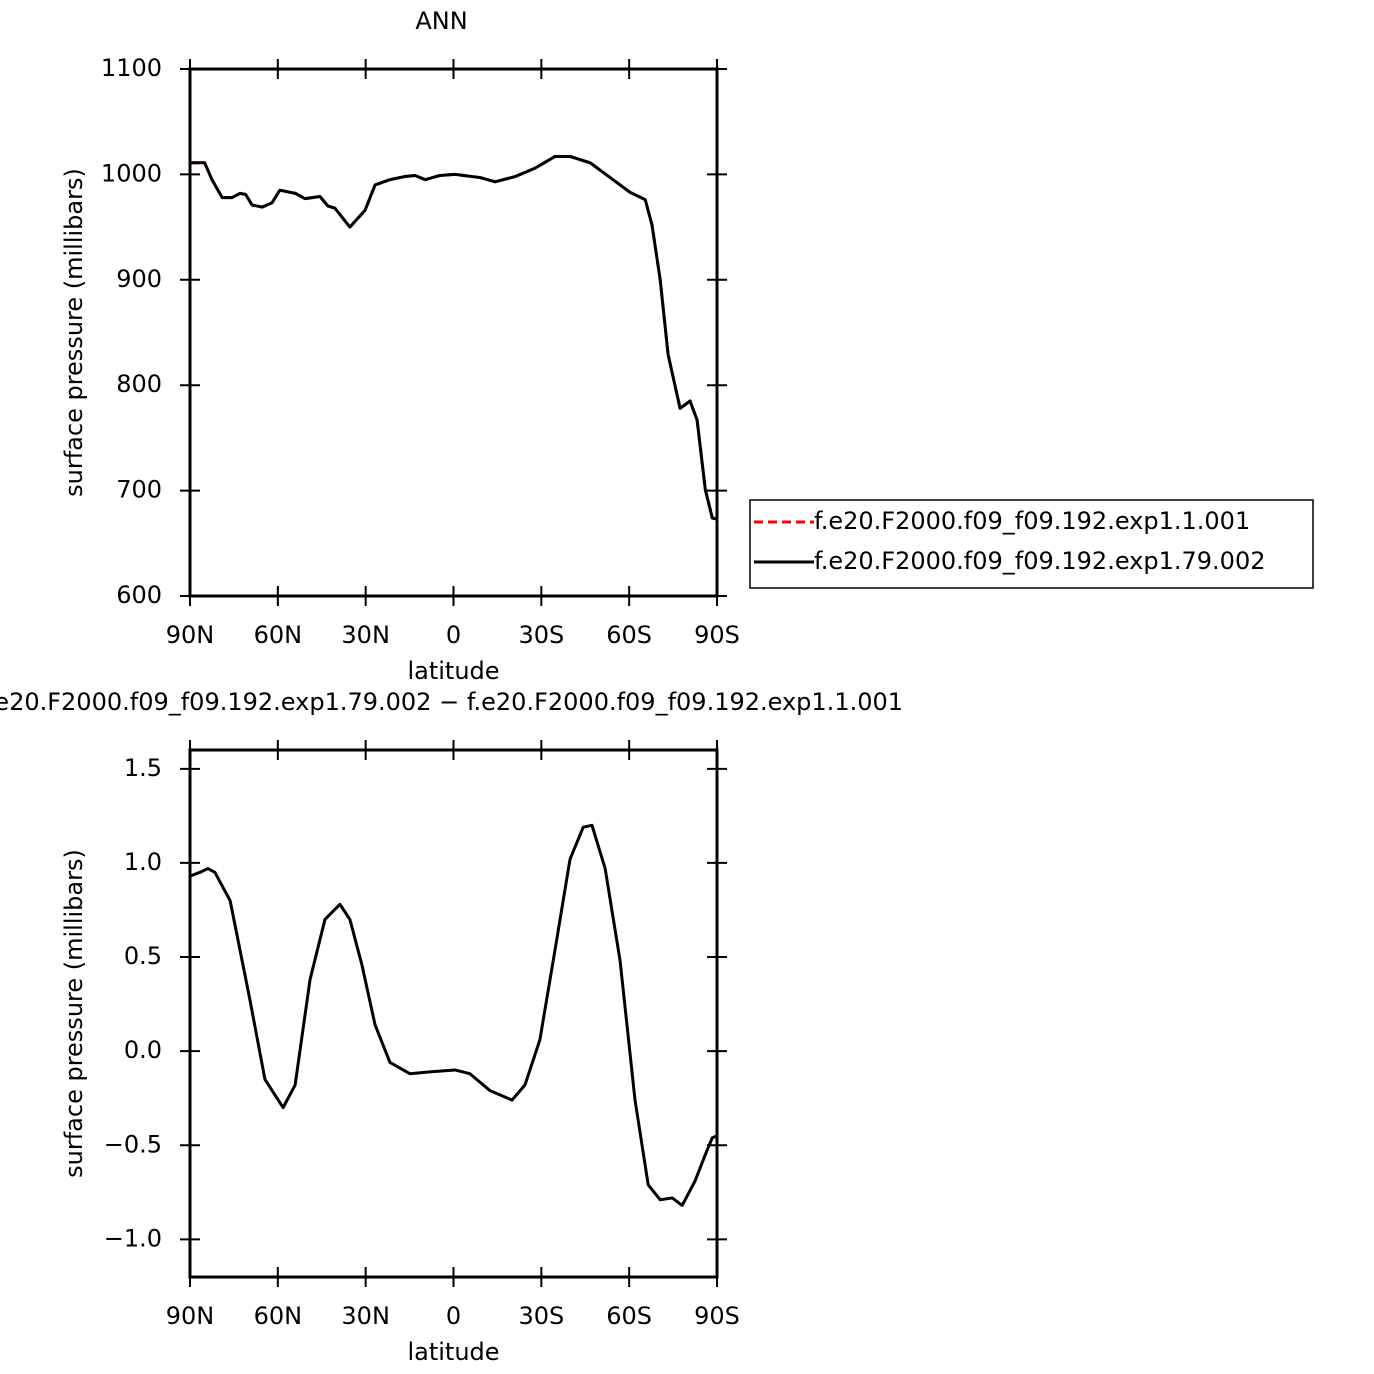  I want to click on chart-title: ANN, so click(441, 21).